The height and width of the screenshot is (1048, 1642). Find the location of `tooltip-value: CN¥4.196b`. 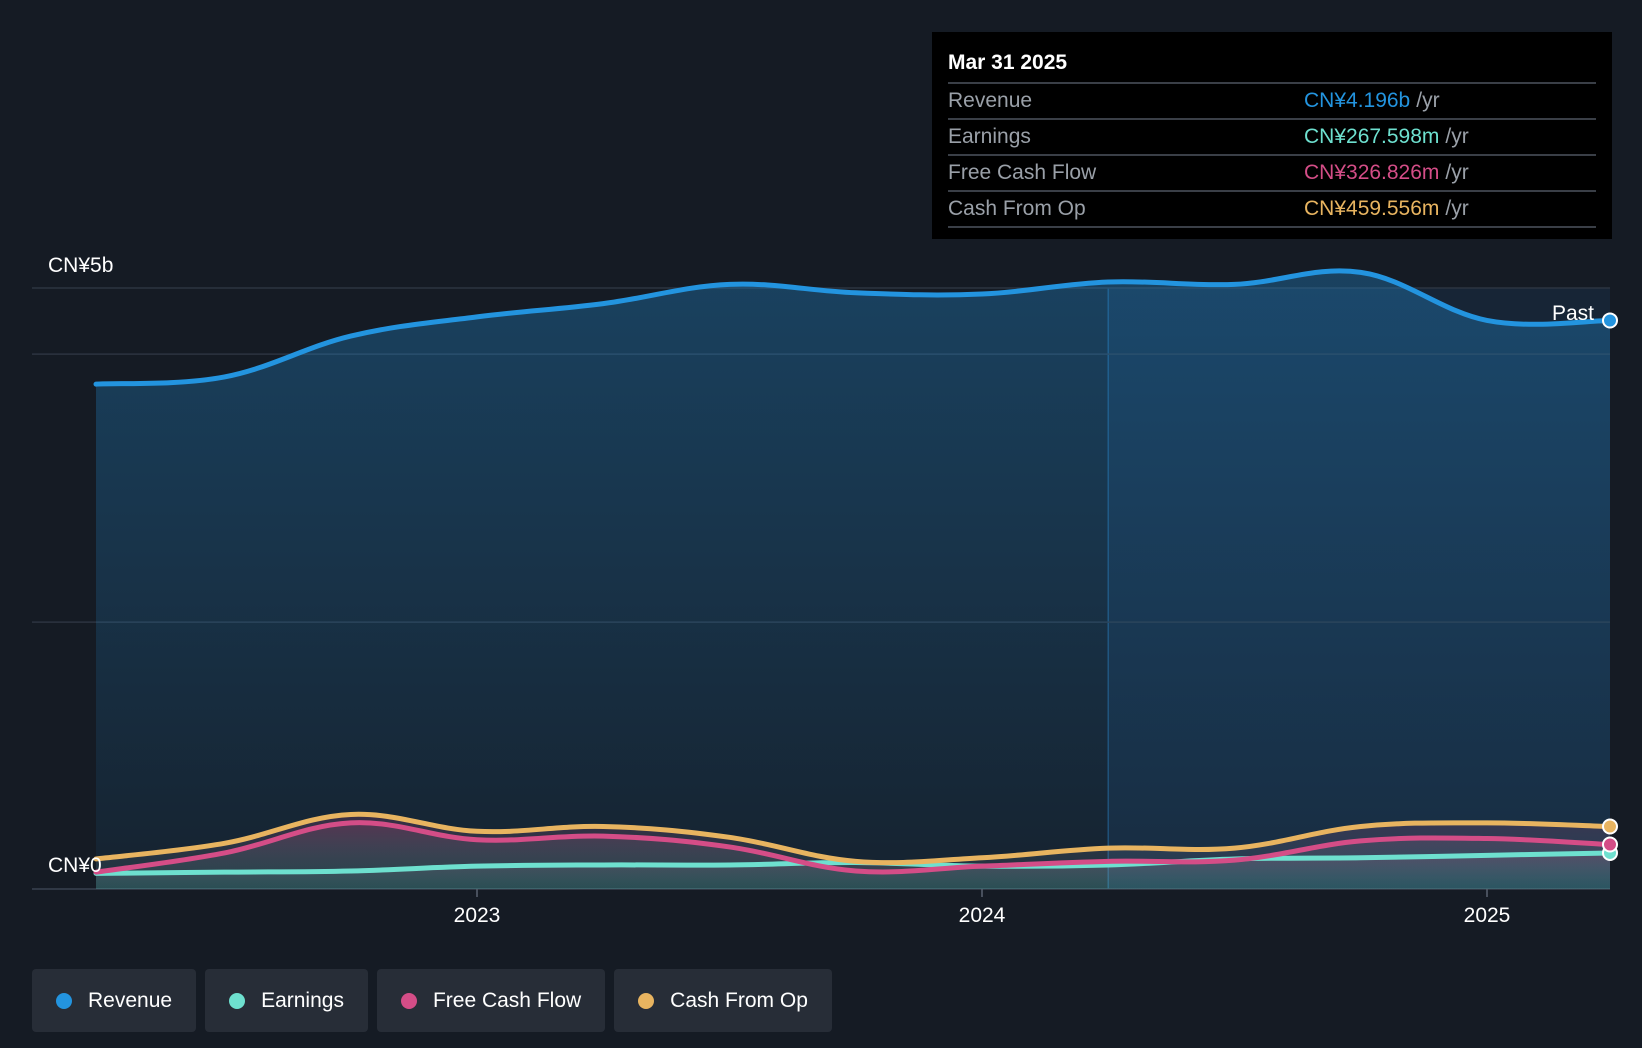

tooltip-value: CN¥4.196b is located at coordinates (1357, 100).